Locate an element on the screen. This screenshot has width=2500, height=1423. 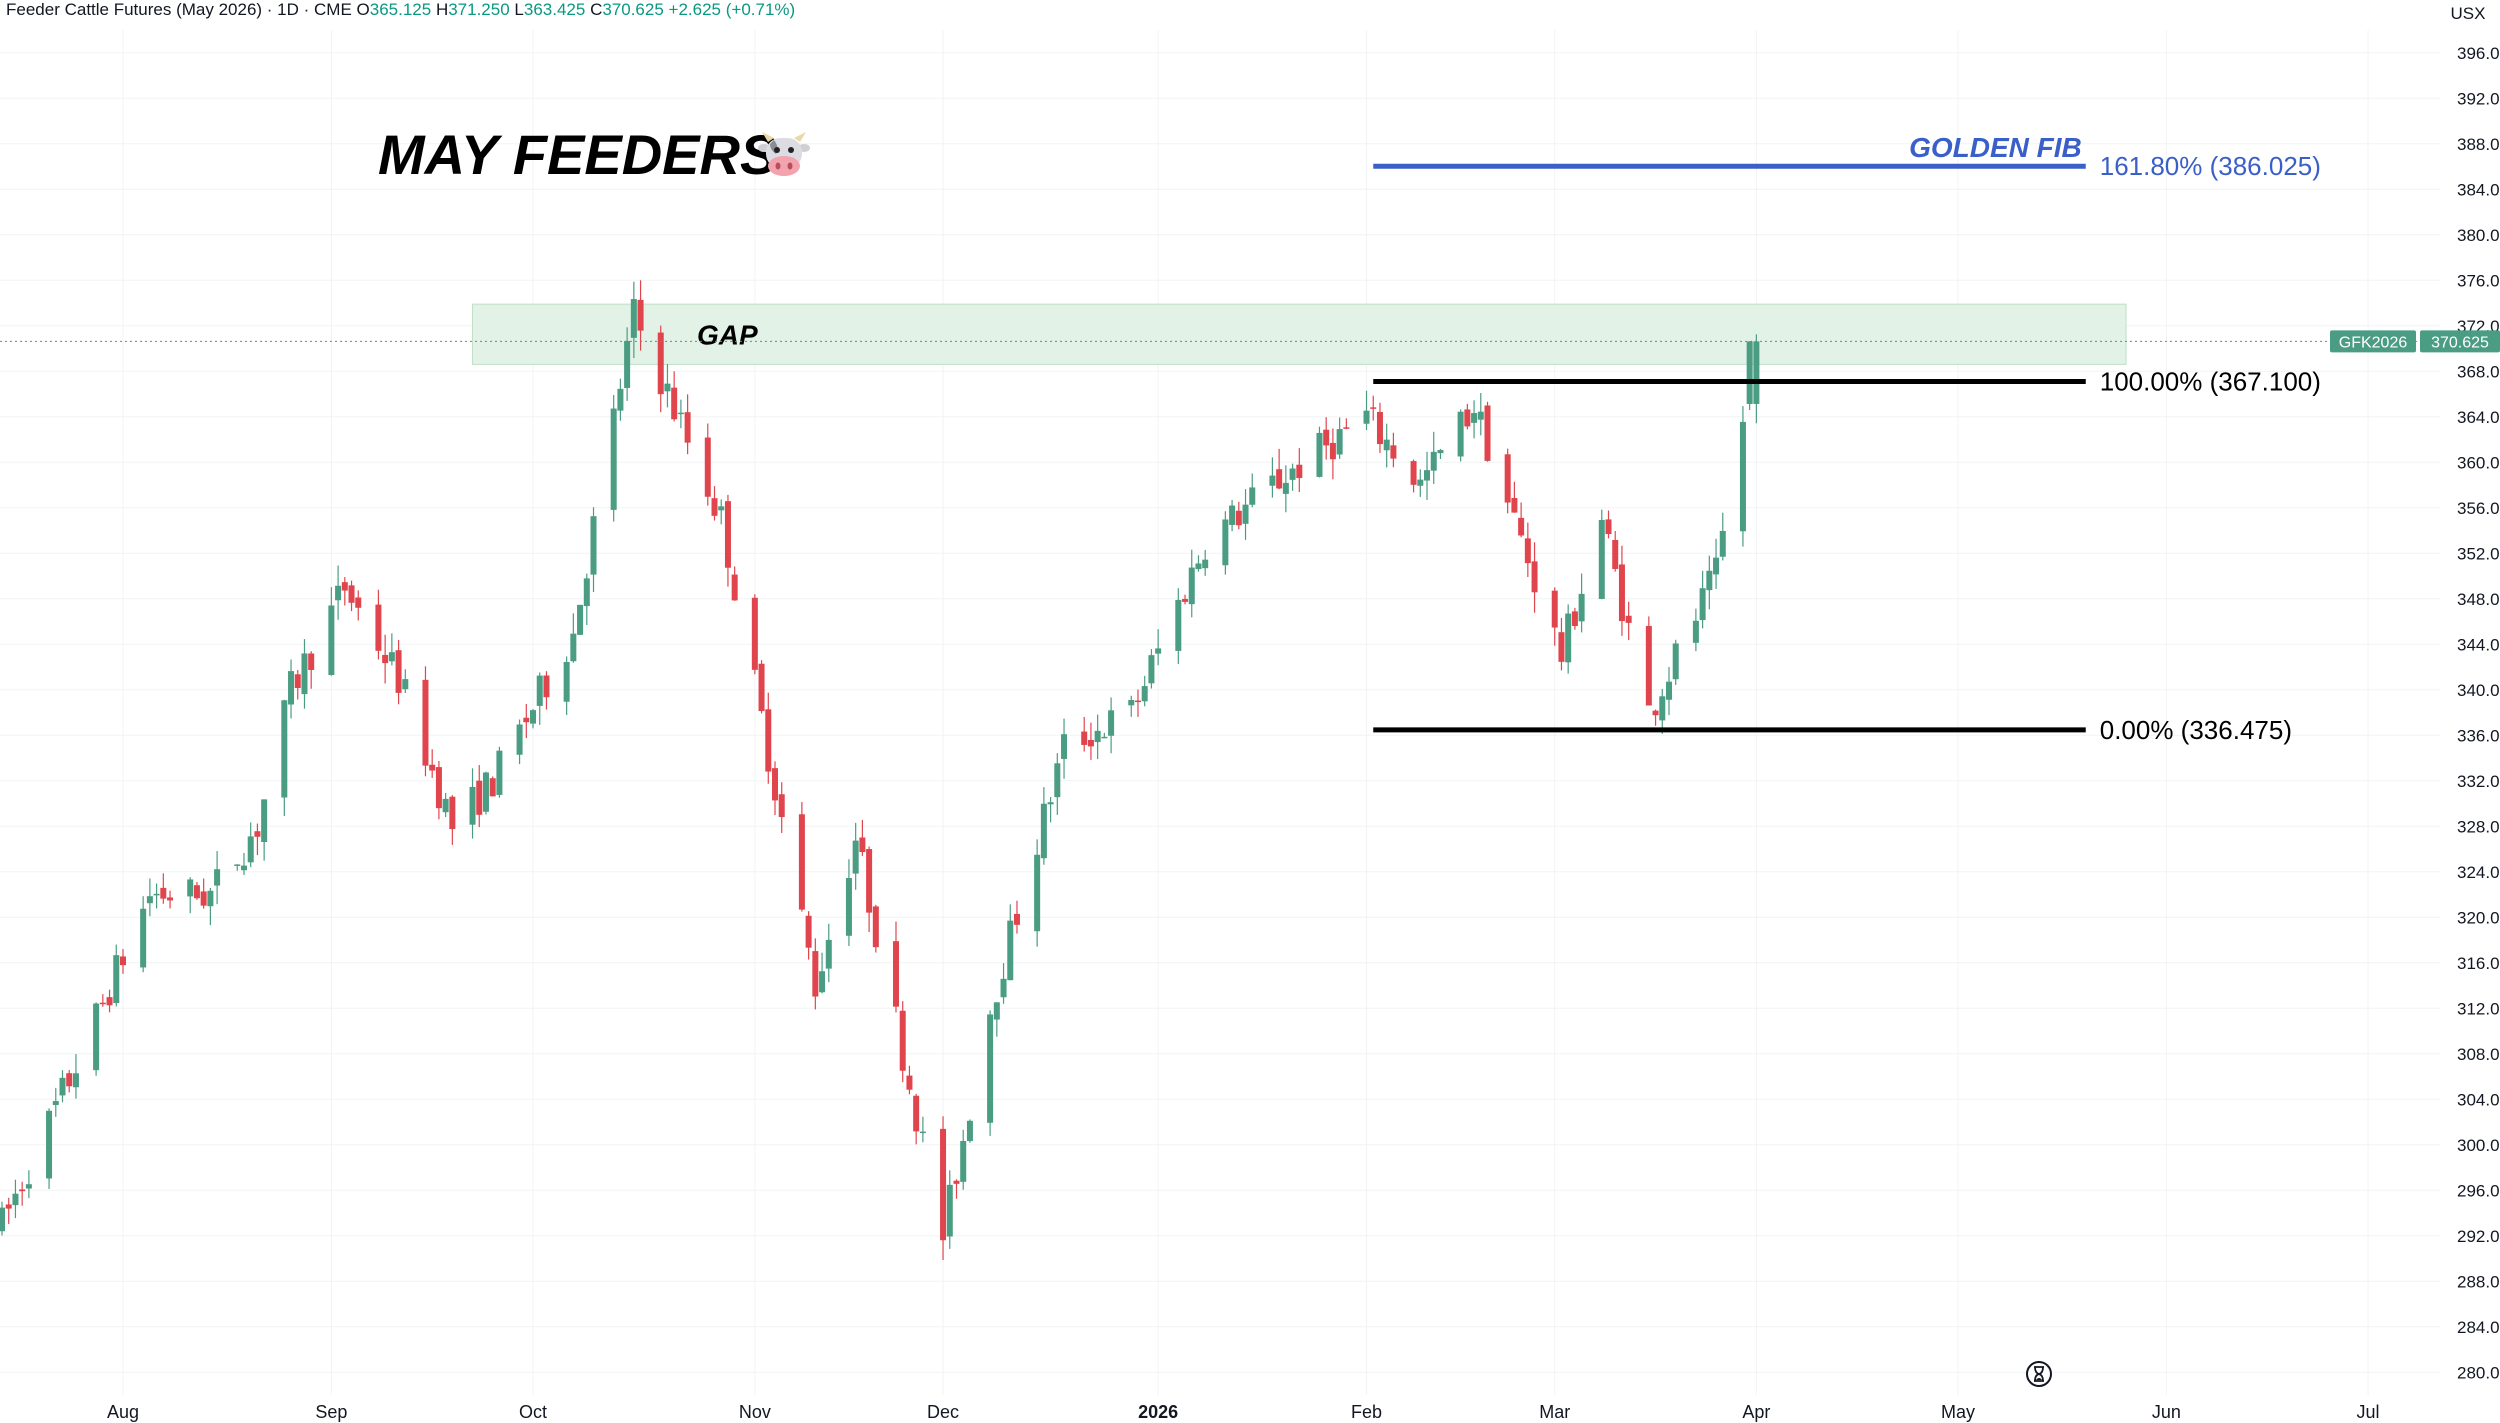
hourglass-icon is located at coordinates (2039, 1374).